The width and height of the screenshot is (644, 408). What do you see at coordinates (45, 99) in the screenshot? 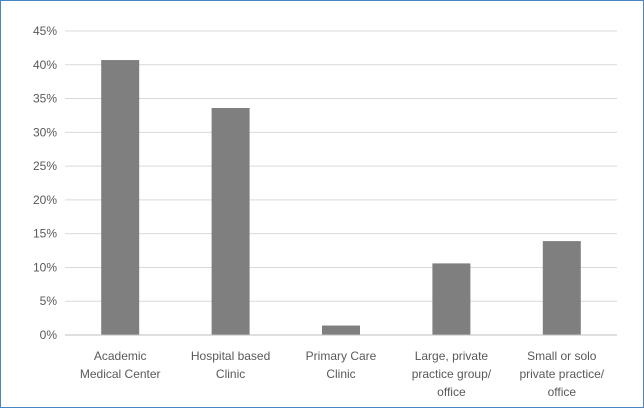
I see `y-tick-label: 35%` at bounding box center [45, 99].